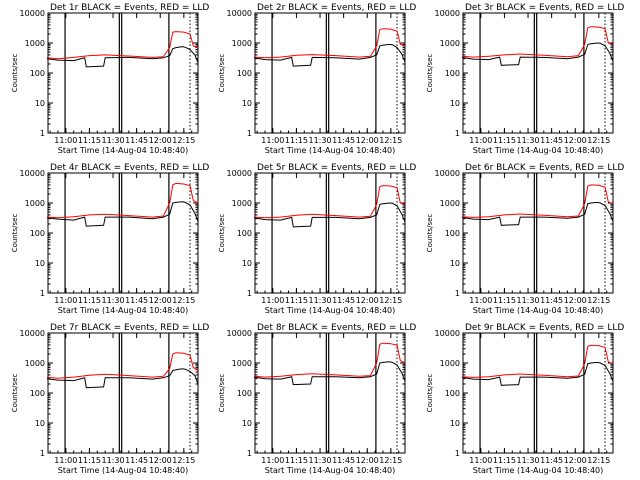  Describe the element at coordinates (336, 168) in the screenshot. I see `panel-title: Det 5r BLACK = Events, RED = LLD` at that location.